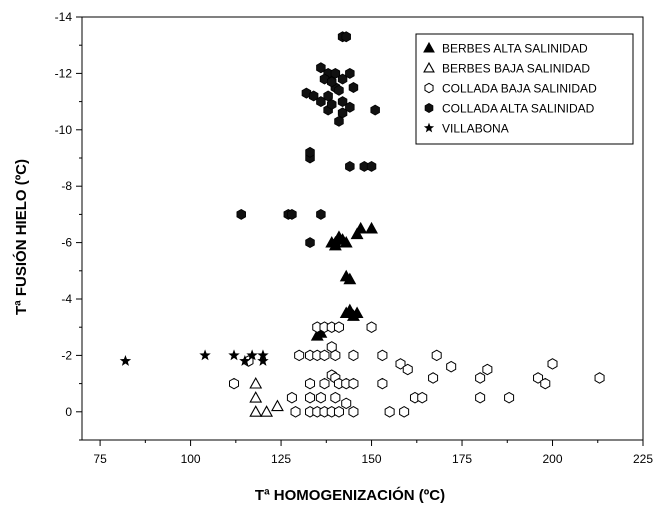 The width and height of the screenshot is (657, 506). I want to click on x-tick-label: 125, so click(281, 459).